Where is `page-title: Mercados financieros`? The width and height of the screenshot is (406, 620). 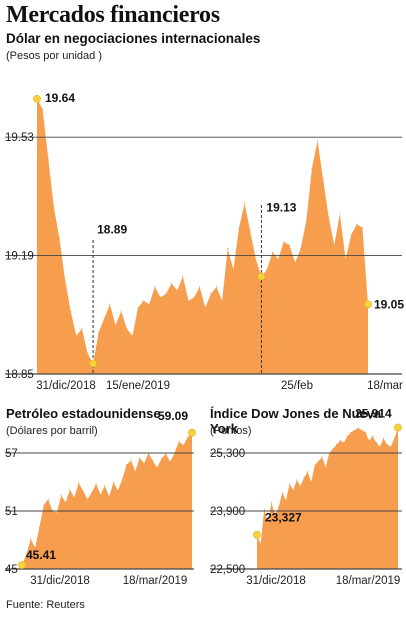
page-title: Mercados financieros is located at coordinates (113, 15).